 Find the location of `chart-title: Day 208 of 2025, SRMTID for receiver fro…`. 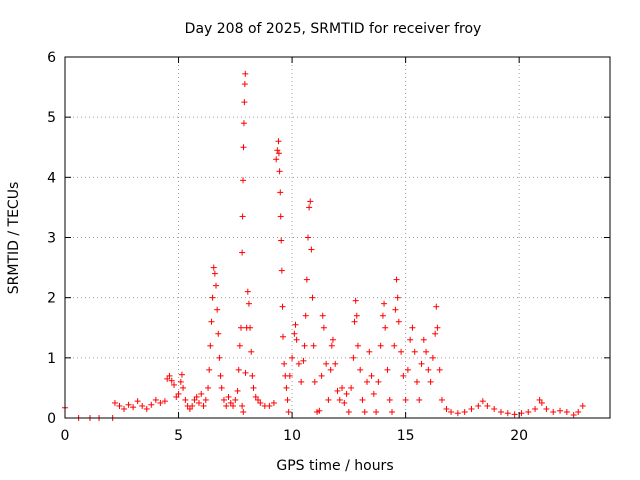

chart-title: Day 208 of 2025, SRMTID for receiver fro… is located at coordinates (333, 29).